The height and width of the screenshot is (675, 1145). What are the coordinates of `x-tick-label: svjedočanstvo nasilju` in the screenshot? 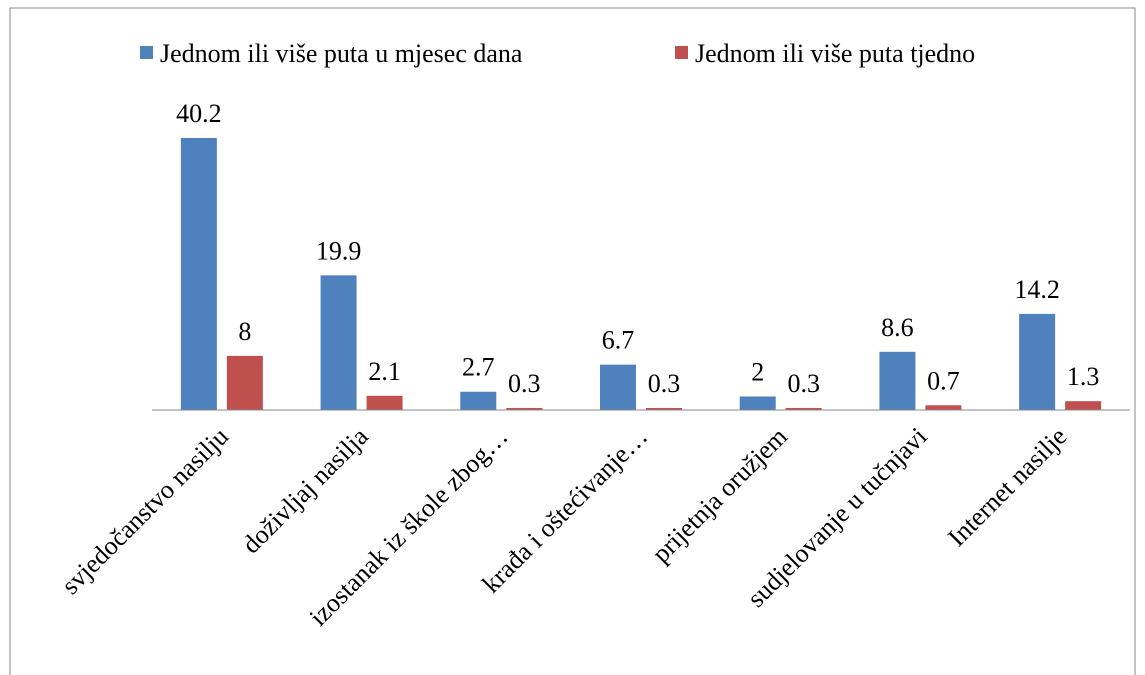 It's located at (145, 511).